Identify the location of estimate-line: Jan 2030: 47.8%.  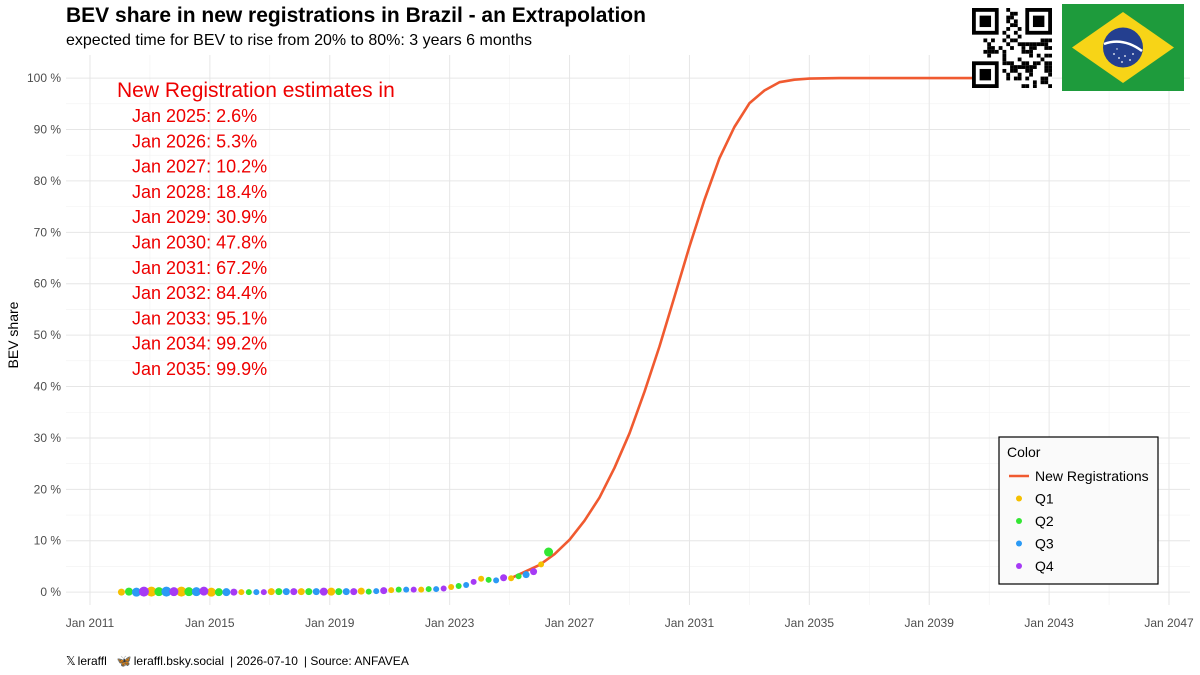
(199, 243).